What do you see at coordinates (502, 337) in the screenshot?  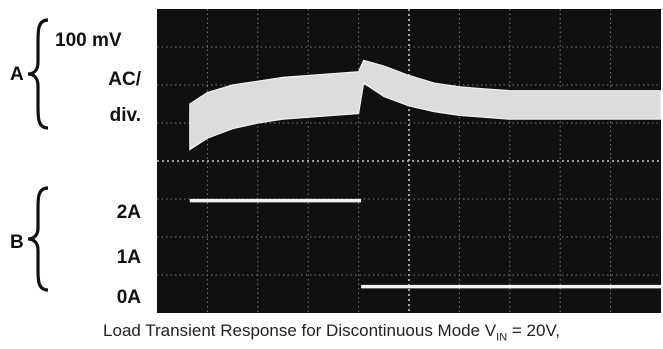 I see `caption-subscript: IN` at bounding box center [502, 337].